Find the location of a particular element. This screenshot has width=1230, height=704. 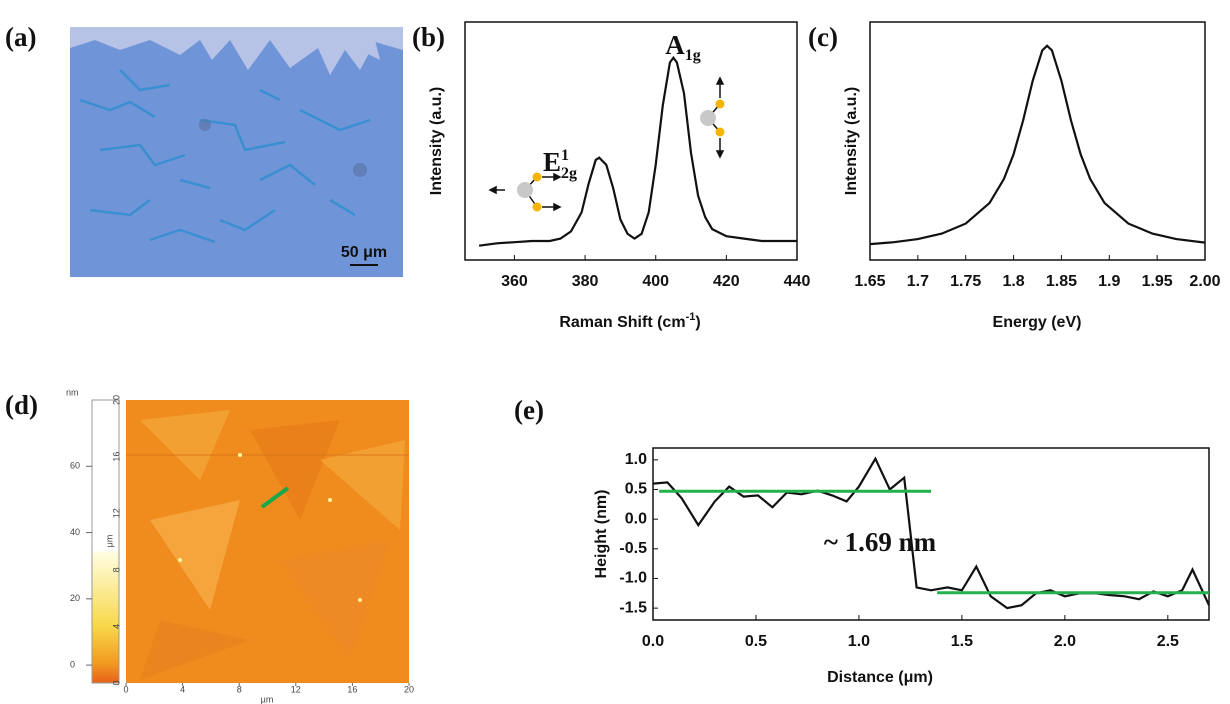

afm-x-tick-label: 4 is located at coordinates (182, 689).